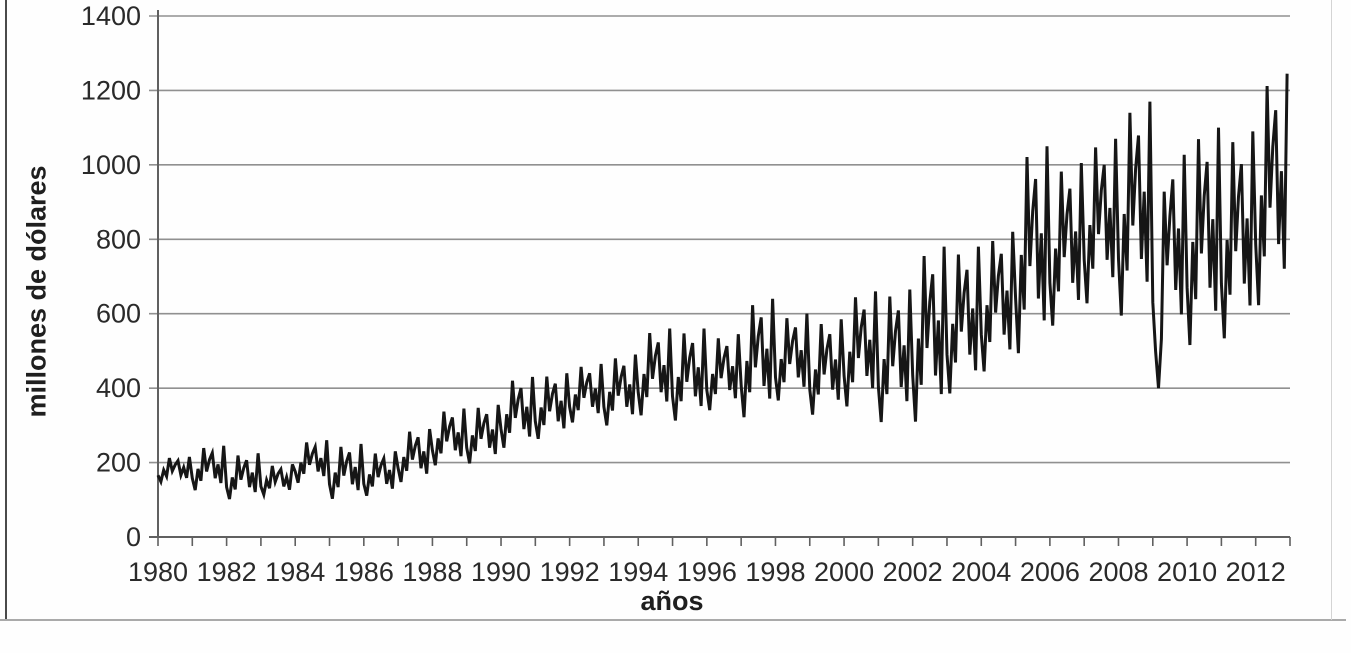  What do you see at coordinates (158, 572) in the screenshot?
I see `x-tick-label: 1980` at bounding box center [158, 572].